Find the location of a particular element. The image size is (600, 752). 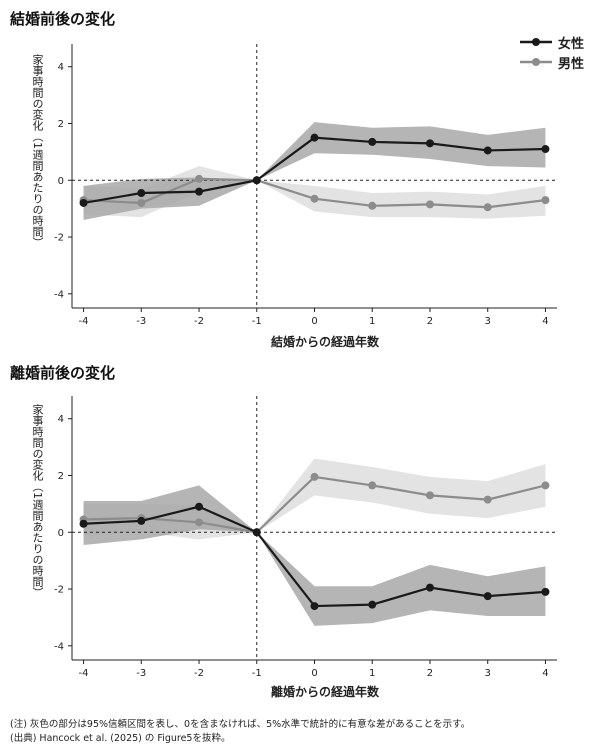

legend-item-female: 女性 is located at coordinates (551, 42).